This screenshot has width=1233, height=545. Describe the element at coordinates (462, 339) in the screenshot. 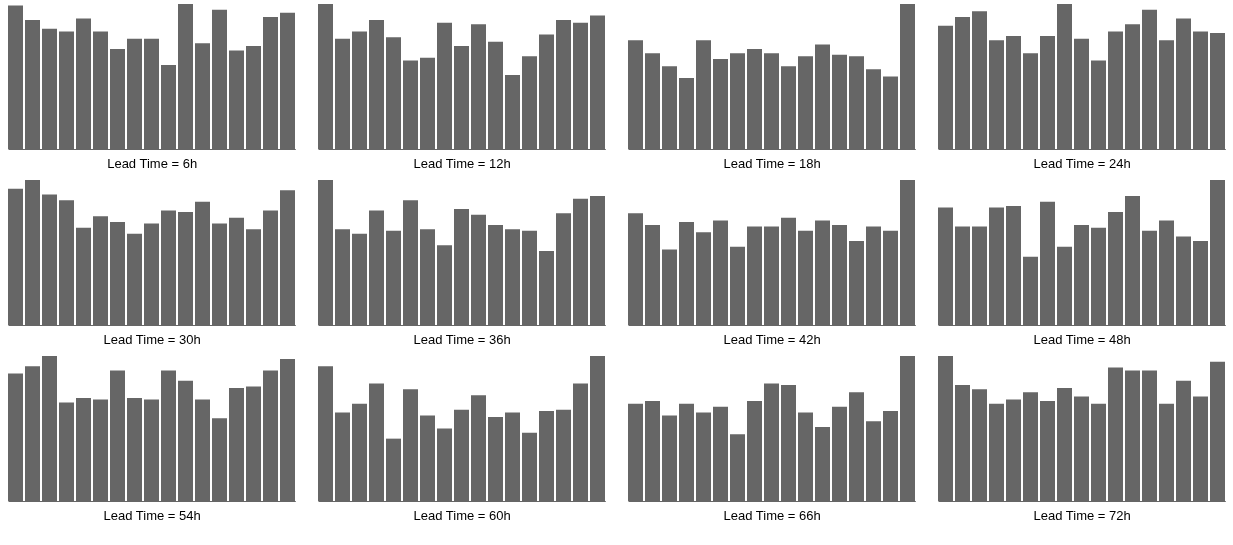

I see `x-axis-title: Lead Time = 36h` at that location.